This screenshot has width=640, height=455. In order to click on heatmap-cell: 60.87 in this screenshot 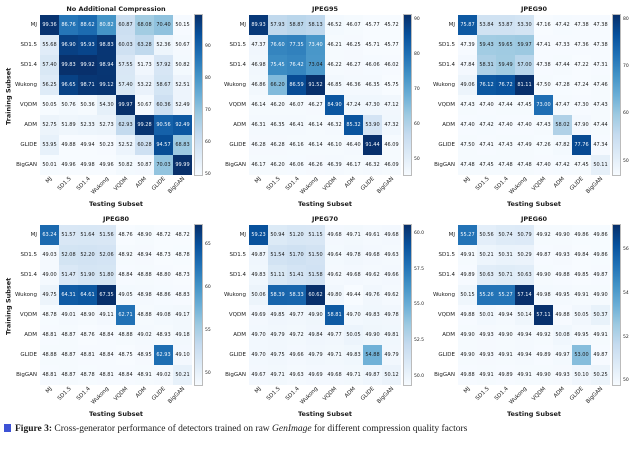, I will do `click(125, 25)`.